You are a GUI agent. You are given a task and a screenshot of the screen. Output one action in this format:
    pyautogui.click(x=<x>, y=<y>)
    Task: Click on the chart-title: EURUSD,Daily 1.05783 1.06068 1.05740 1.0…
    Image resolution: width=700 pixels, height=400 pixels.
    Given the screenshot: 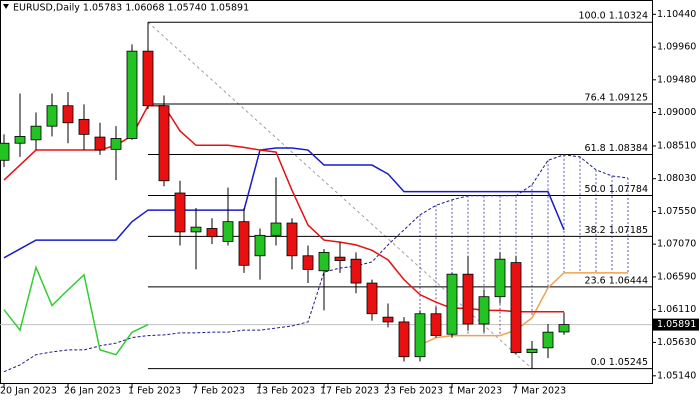 What is the action you would take?
    pyautogui.click(x=131, y=8)
    